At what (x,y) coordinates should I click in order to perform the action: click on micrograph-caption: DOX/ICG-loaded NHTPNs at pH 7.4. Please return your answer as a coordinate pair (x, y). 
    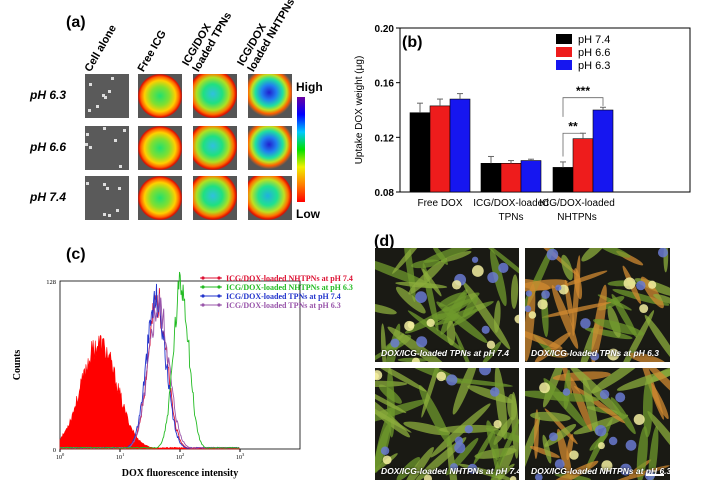
    Looking at the image, I should click on (450, 471).